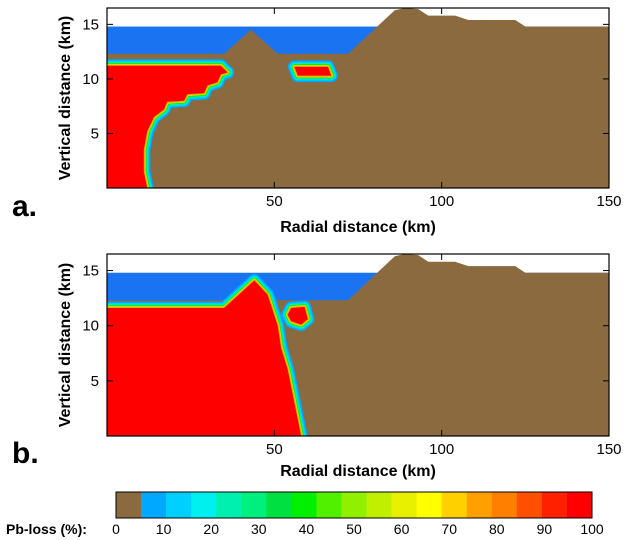  What do you see at coordinates (259, 529) in the screenshot?
I see `colorbar-tick-label: 30` at bounding box center [259, 529].